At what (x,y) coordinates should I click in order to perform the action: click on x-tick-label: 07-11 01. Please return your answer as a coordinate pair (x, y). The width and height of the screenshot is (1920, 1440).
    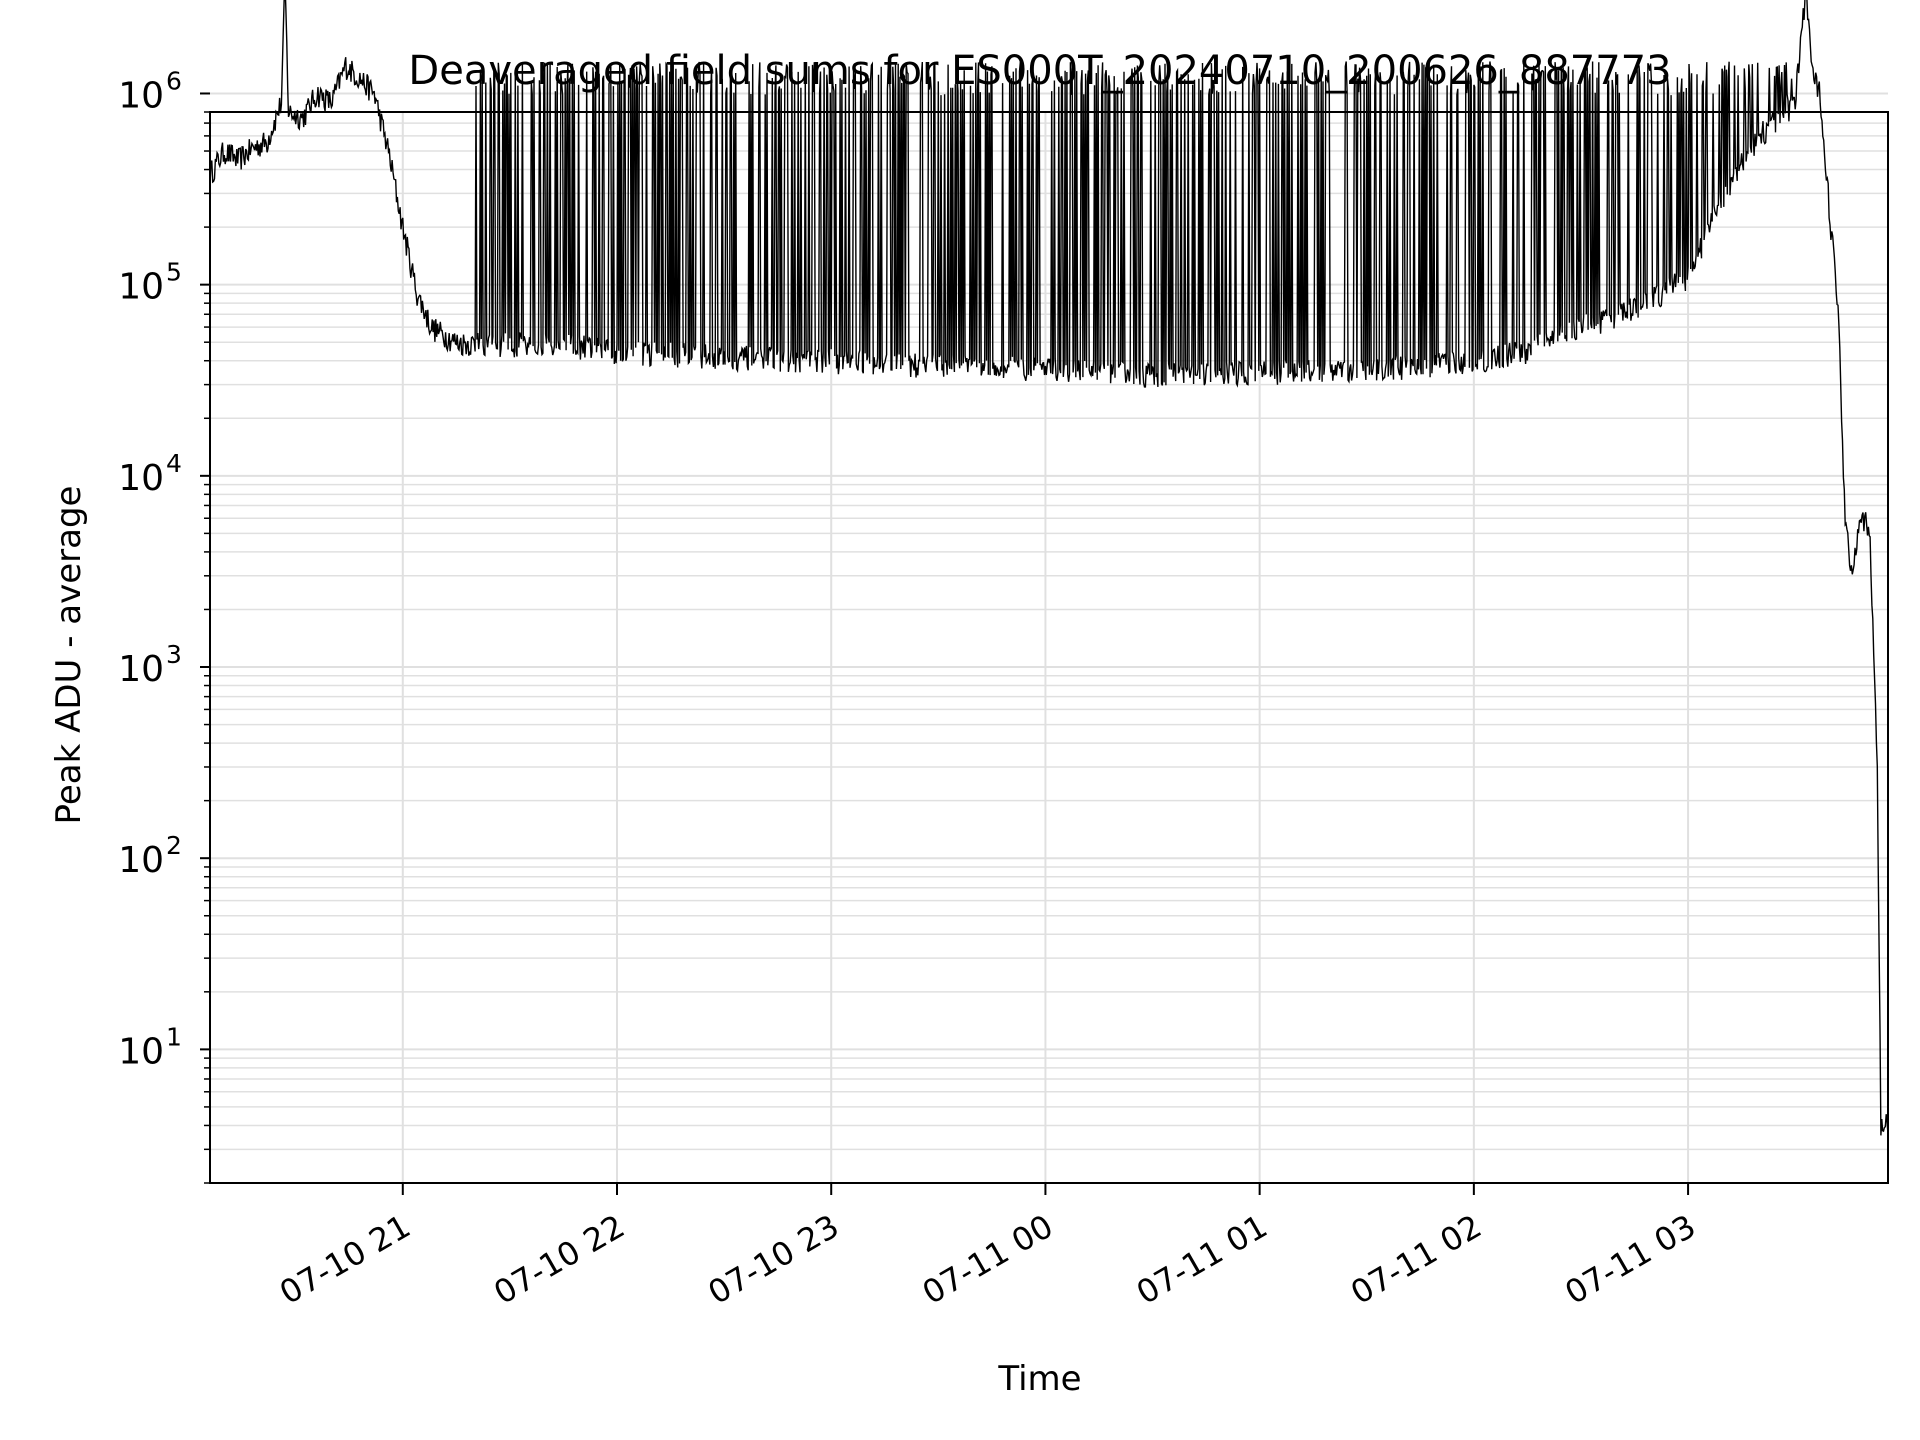
    Looking at the image, I should click on (1202, 1259).